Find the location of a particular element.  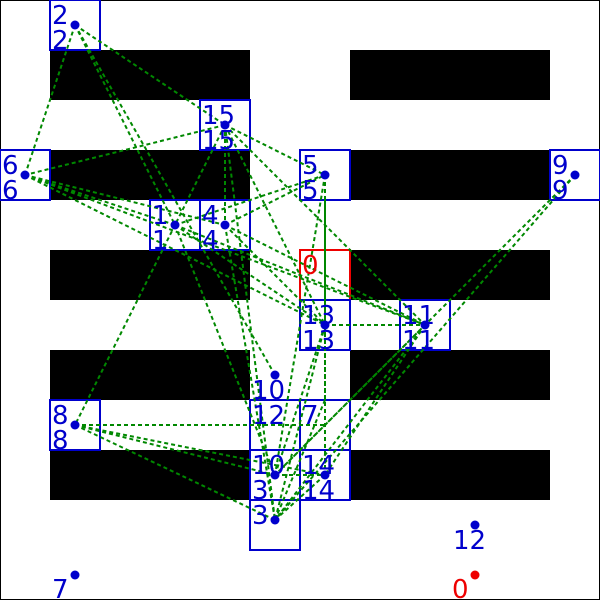

box-15-label-top: 15 is located at coordinates (218, 116).